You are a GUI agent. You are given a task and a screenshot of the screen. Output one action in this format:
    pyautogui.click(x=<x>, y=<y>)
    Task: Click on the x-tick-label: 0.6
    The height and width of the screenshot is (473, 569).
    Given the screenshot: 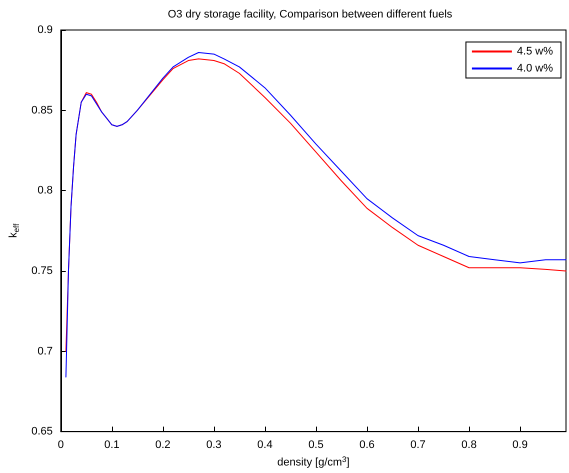 What is the action you would take?
    pyautogui.click(x=367, y=445)
    